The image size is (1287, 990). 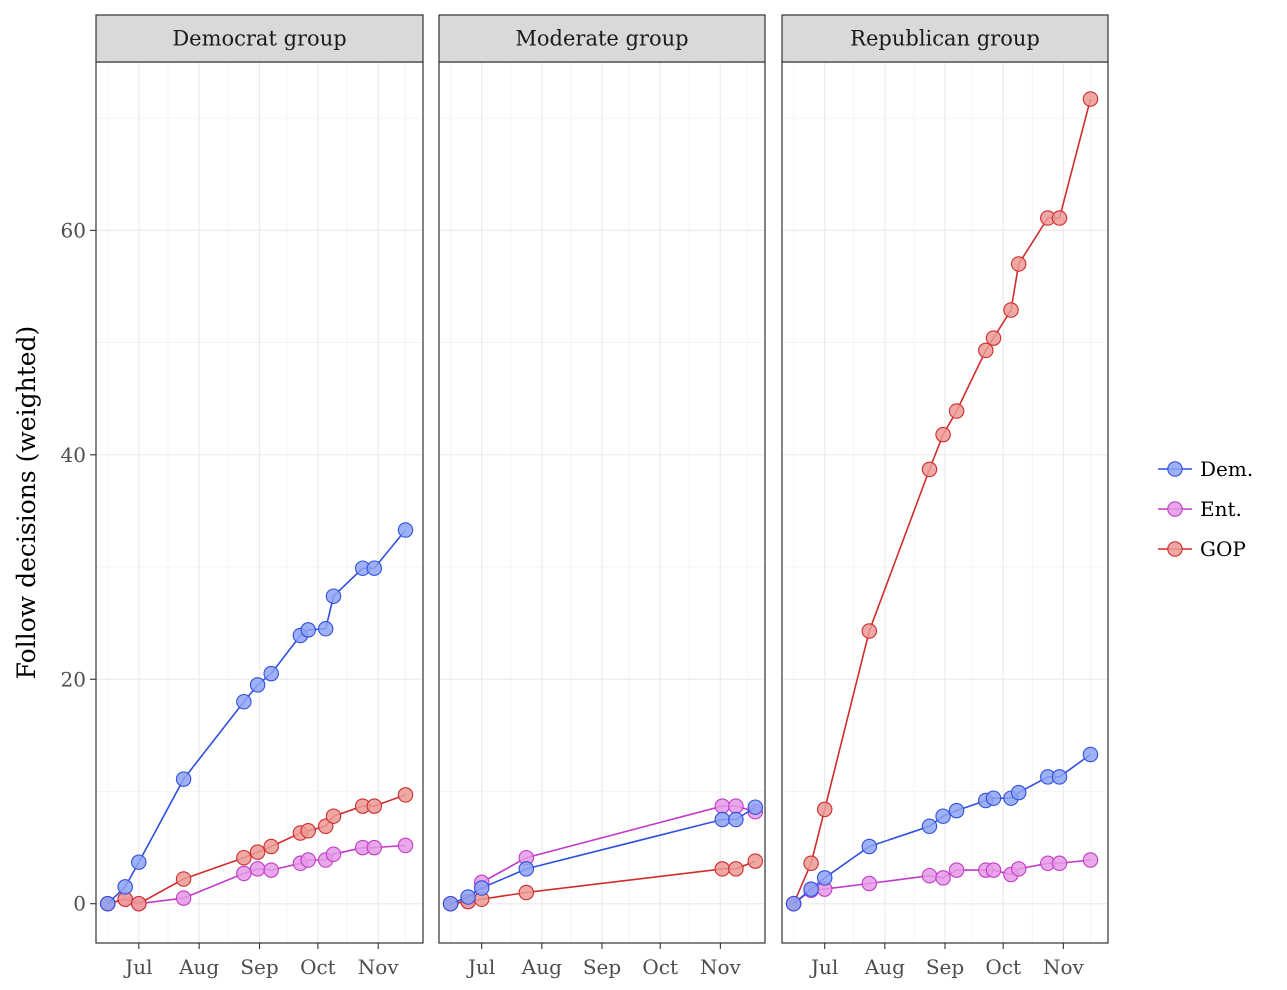 I want to click on legend-item-ent: Ent., so click(x=1200, y=509).